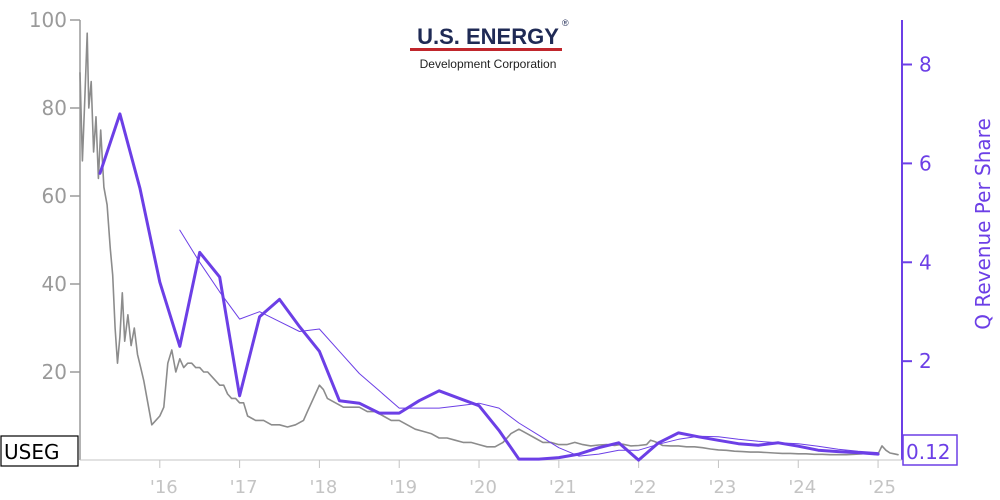 This screenshot has width=1000, height=500. Describe the element at coordinates (802, 487) in the screenshot. I see `x-tick-label: '24` at that location.